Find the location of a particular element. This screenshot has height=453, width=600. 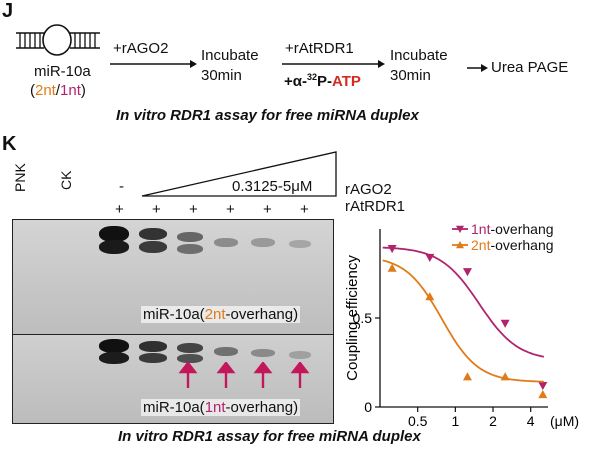

overhang-2nt: 2nt is located at coordinates (45, 90).